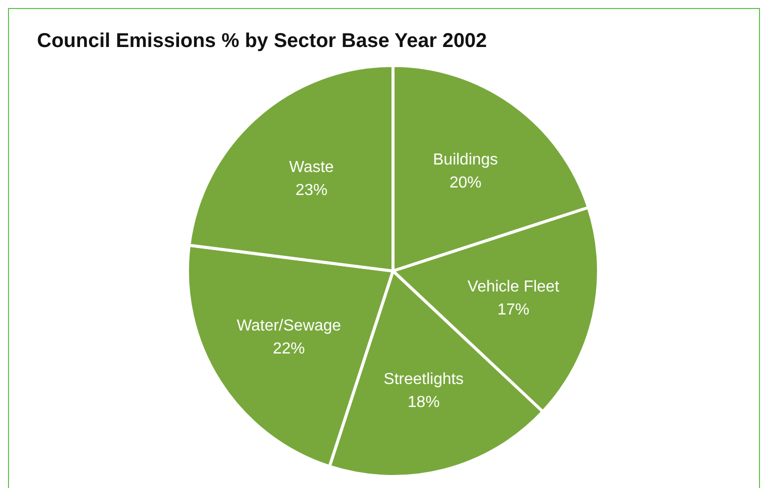 This screenshot has width=764, height=488. What do you see at coordinates (465, 183) in the screenshot?
I see `data-label: 20%` at bounding box center [465, 183].